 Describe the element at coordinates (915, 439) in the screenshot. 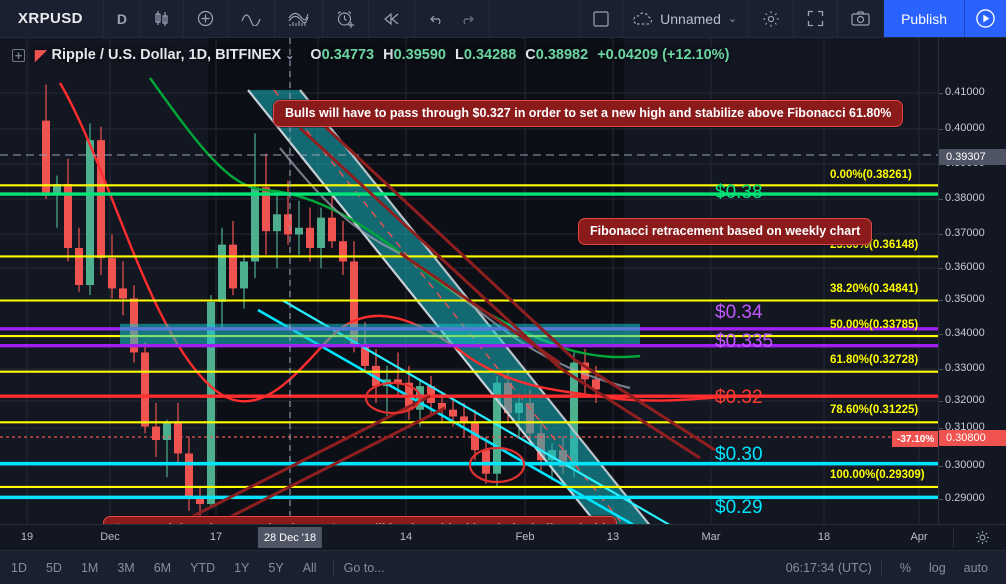

I see `change-percent-badge: -37.10%` at that location.